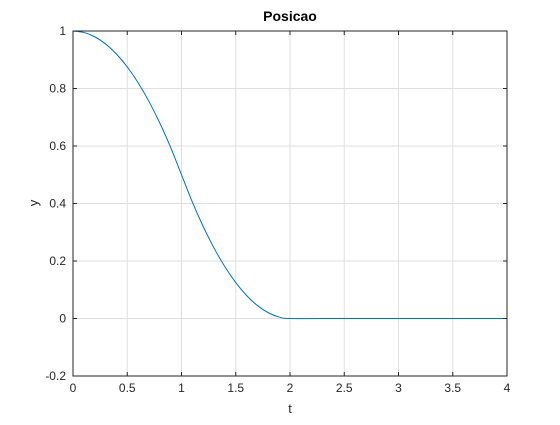 Image resolution: width=560 pixels, height=425 pixels. Describe the element at coordinates (181, 388) in the screenshot. I see `x-tick-label: 1` at that location.